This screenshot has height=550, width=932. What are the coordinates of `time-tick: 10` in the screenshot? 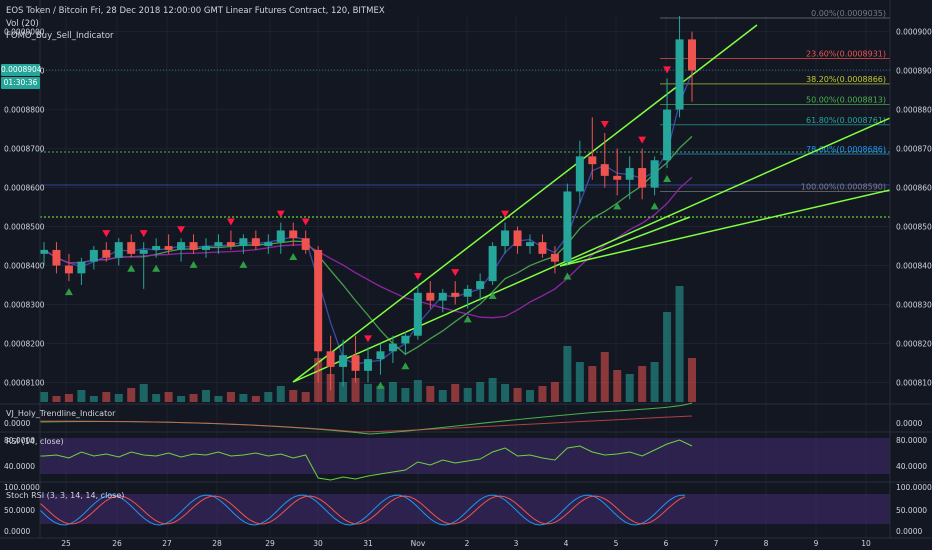 It's located at (866, 543).